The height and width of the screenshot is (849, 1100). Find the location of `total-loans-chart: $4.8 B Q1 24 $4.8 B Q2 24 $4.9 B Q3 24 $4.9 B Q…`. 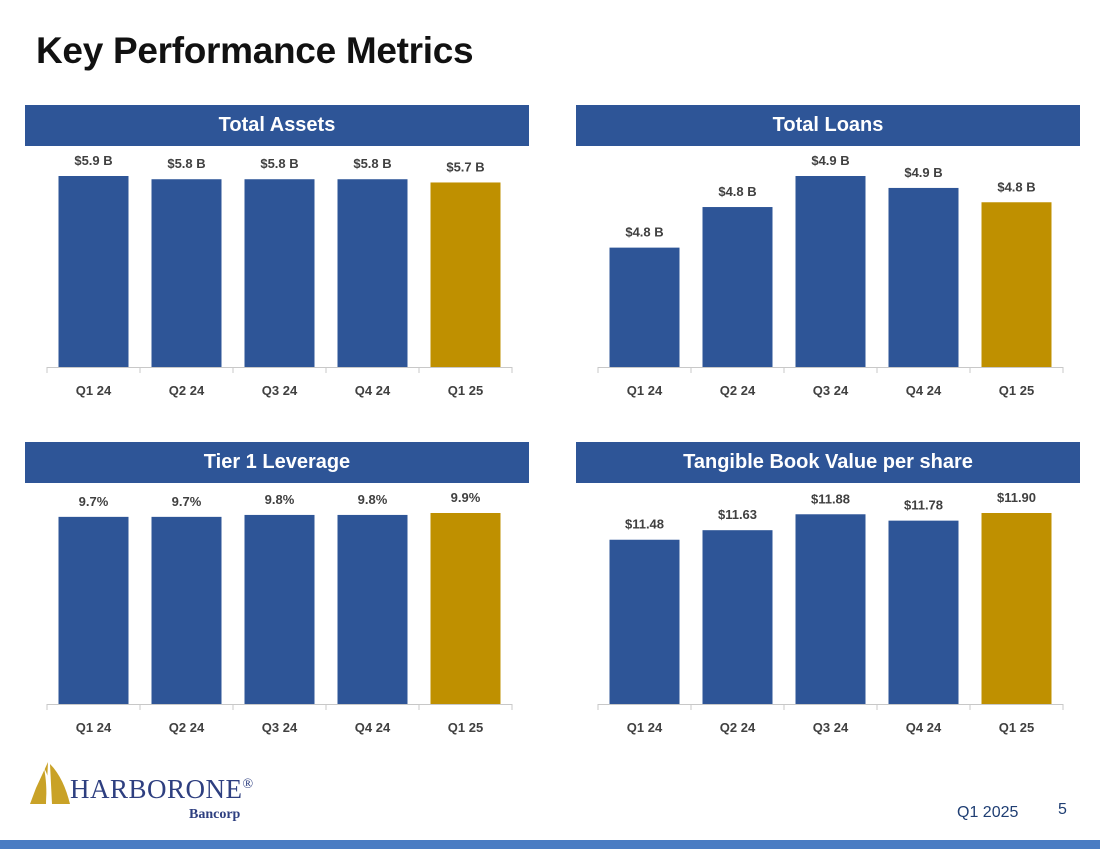

total-loans-chart: $4.8 B Q1 24 $4.8 B Q2 24 $4.9 B Q3 24 $4.9 B Q… is located at coordinates (830, 275).